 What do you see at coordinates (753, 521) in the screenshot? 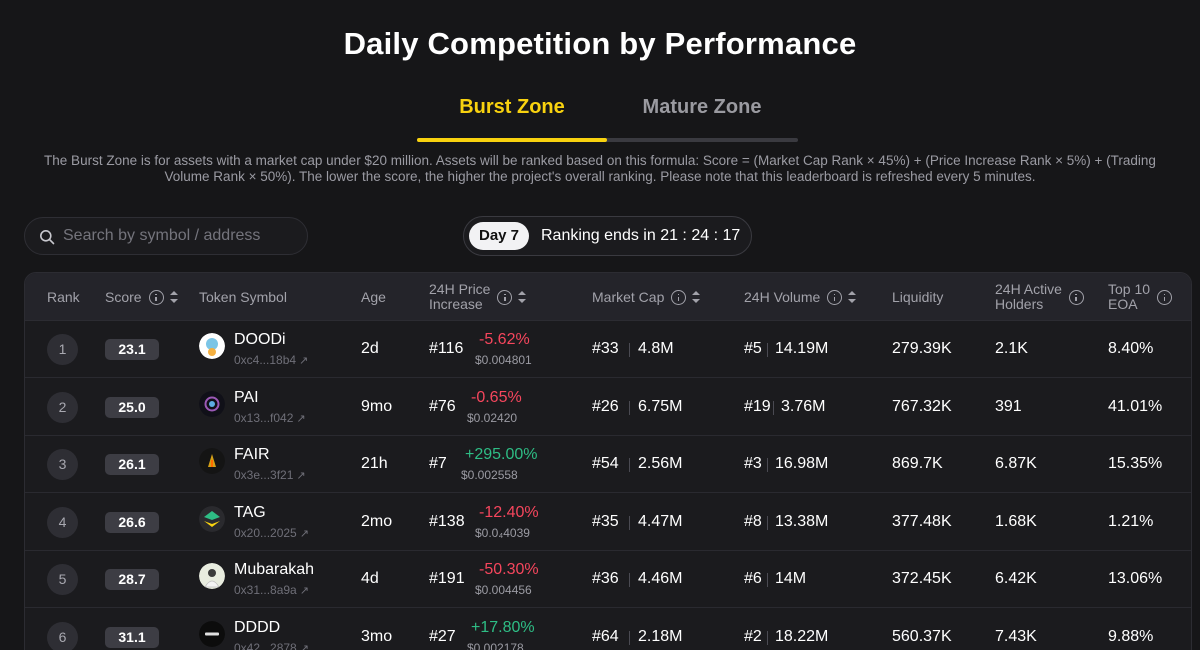
I see `volume-rank: #8` at bounding box center [753, 521].